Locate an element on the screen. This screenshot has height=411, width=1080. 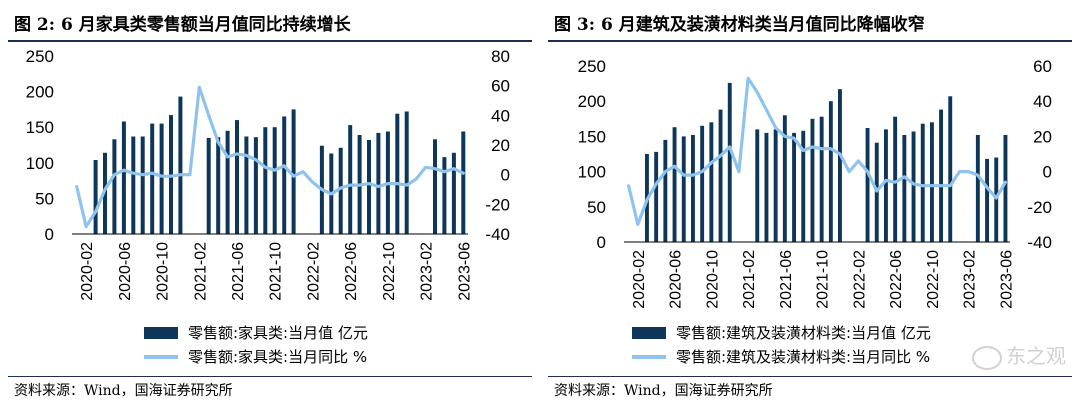
y-right-tick-label: 60 is located at coordinates (1042, 66).